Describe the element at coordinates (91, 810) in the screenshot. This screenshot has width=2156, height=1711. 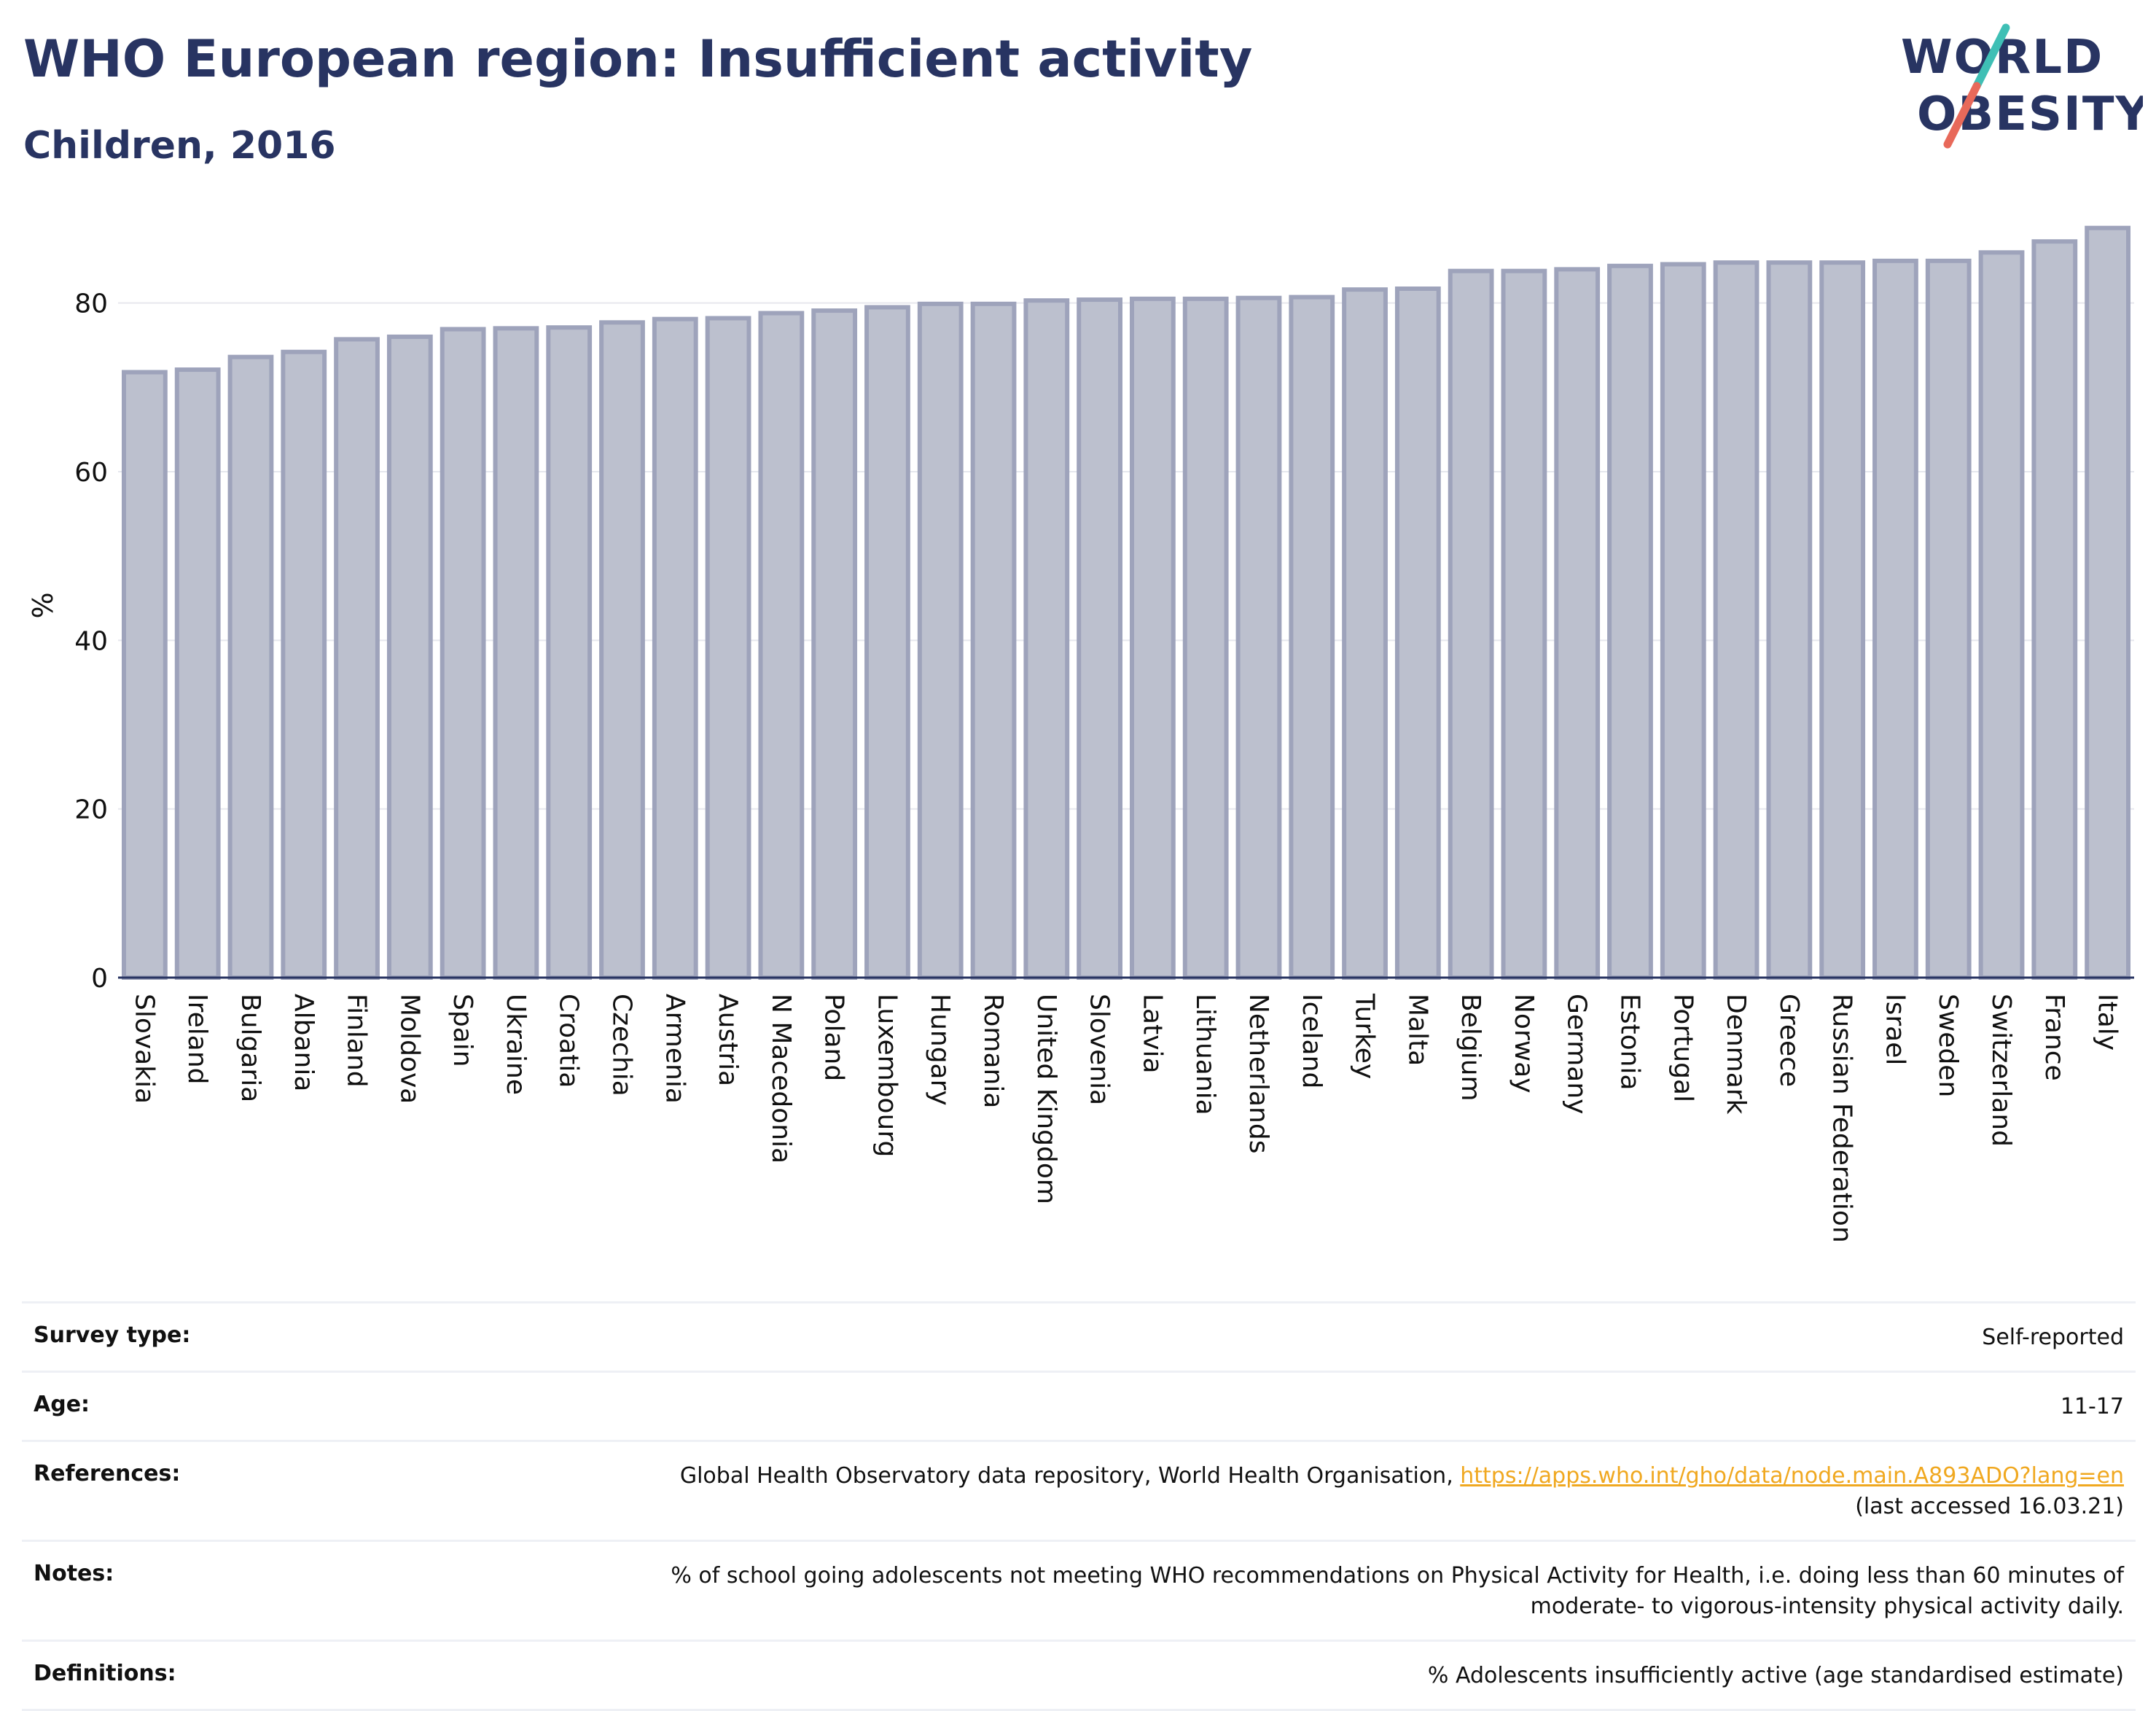
I see `y-tick-label: 20` at that location.